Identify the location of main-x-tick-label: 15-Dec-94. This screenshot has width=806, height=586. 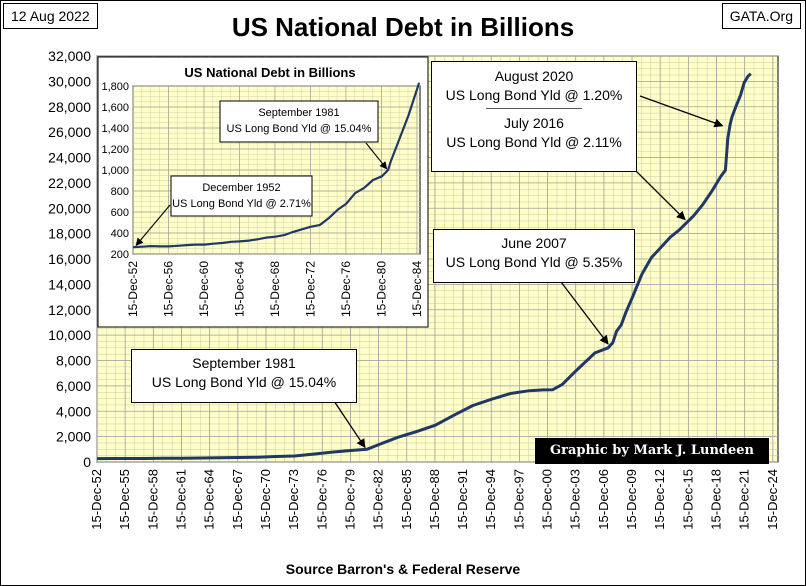
(490, 499).